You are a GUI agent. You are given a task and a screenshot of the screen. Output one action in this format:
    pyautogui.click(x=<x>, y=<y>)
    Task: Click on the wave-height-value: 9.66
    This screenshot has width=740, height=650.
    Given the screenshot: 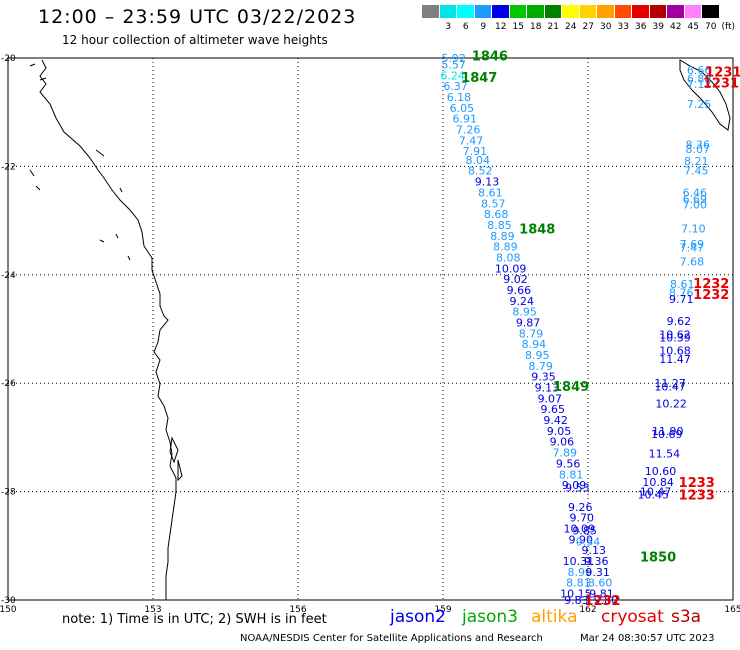 What is the action you would take?
    pyautogui.click(x=519, y=290)
    